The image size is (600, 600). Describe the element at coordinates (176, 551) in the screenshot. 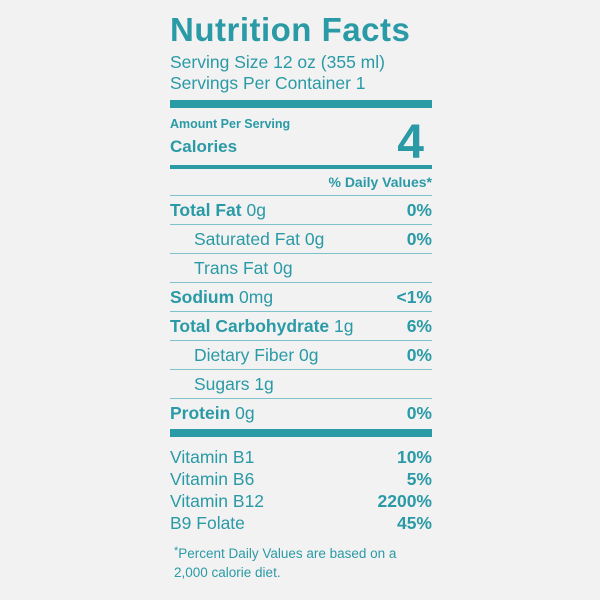

I see `footnote-marker: *` at that location.